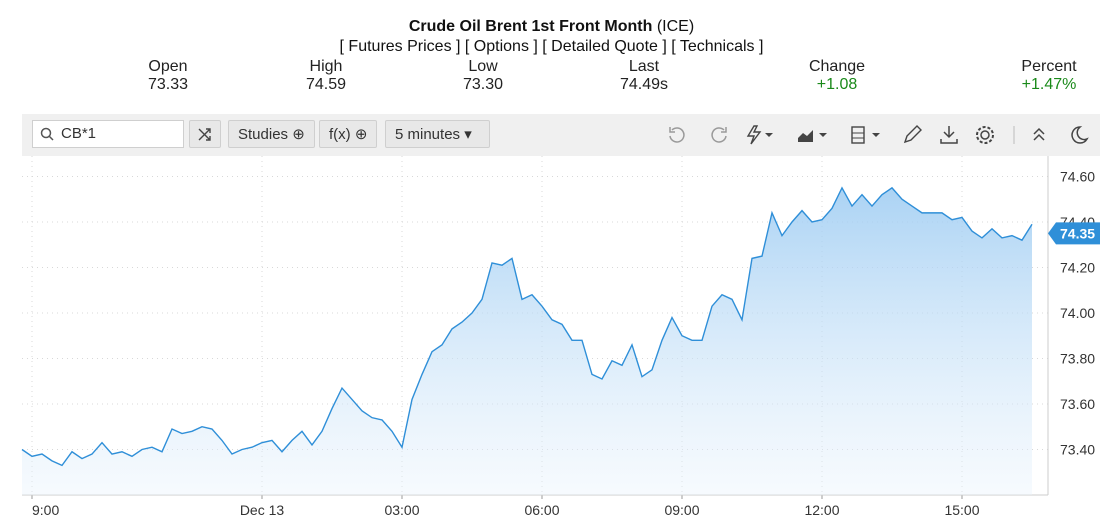 The image size is (1103, 519). Describe the element at coordinates (541, 510) in the screenshot. I see `x-tick-label: 06:00` at that location.